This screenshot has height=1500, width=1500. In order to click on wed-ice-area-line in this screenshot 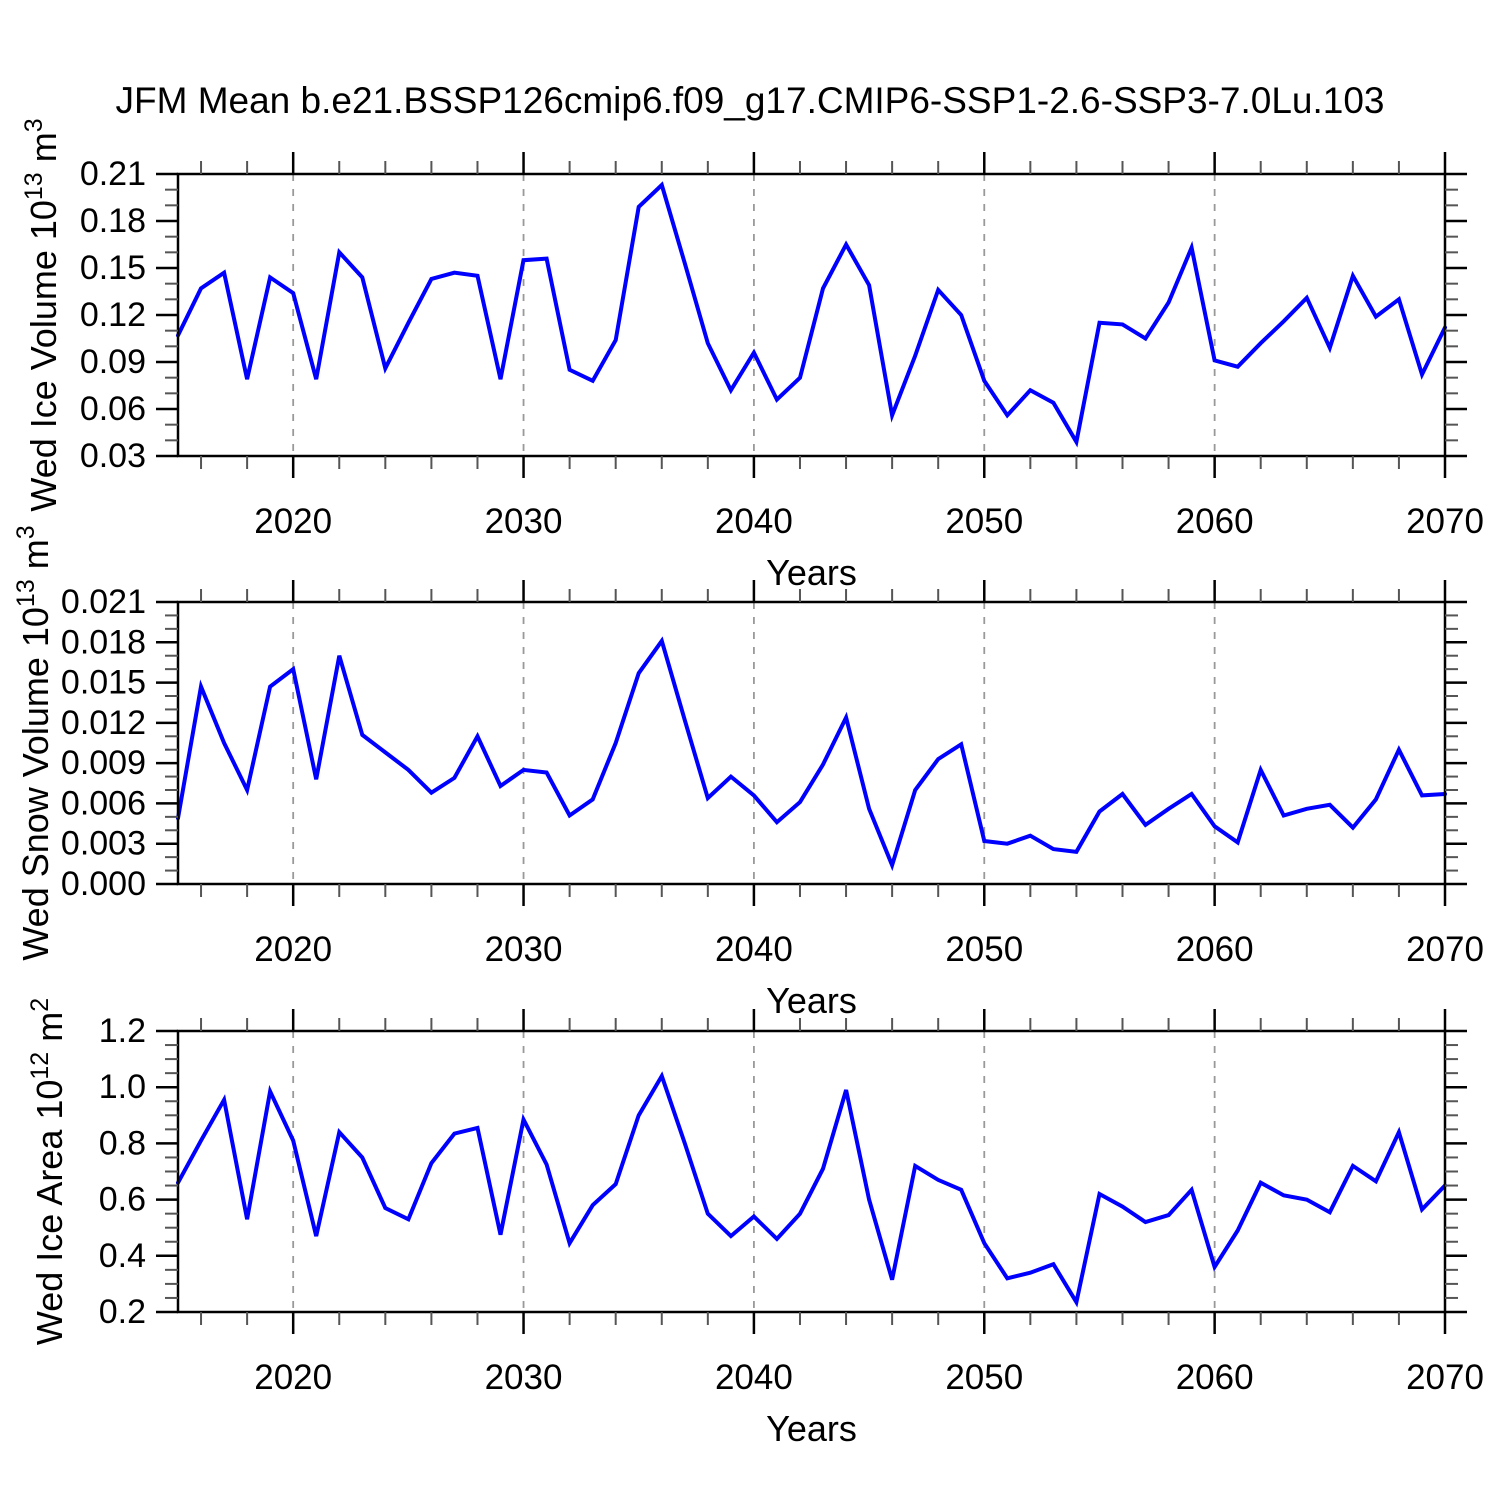, I will do `click(811, 1189)`.